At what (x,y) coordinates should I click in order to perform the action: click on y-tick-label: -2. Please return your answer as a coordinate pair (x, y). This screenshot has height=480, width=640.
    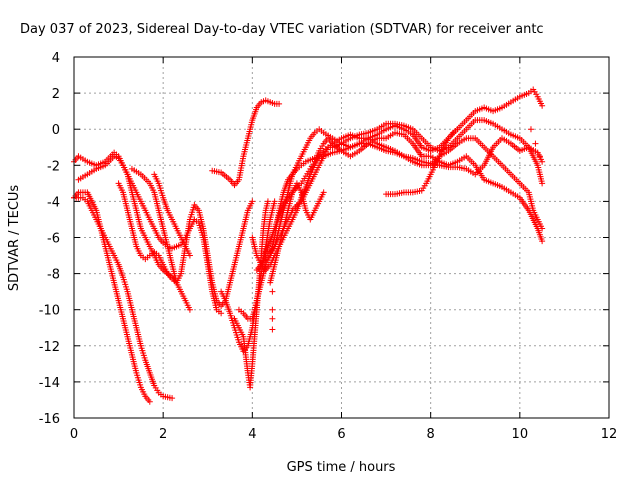
    Looking at the image, I should click on (53, 166).